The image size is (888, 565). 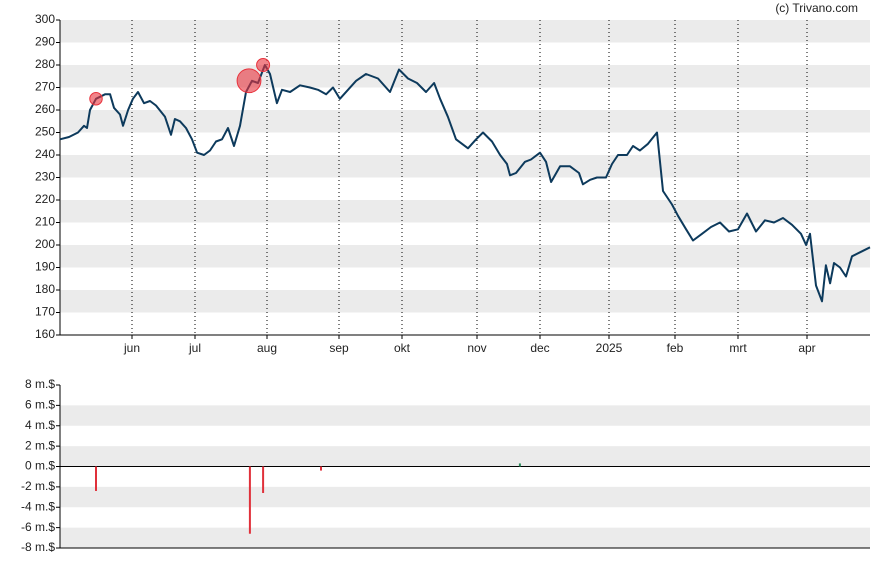 What do you see at coordinates (45, 222) in the screenshot?
I see `y-tick-label: 210` at bounding box center [45, 222].